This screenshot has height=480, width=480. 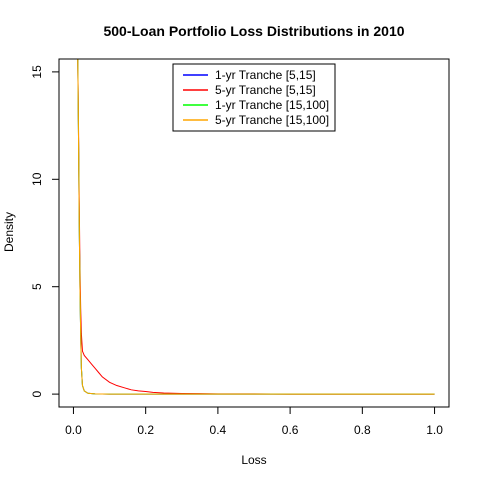 I want to click on y-tick-label: 15, so click(x=37, y=72).